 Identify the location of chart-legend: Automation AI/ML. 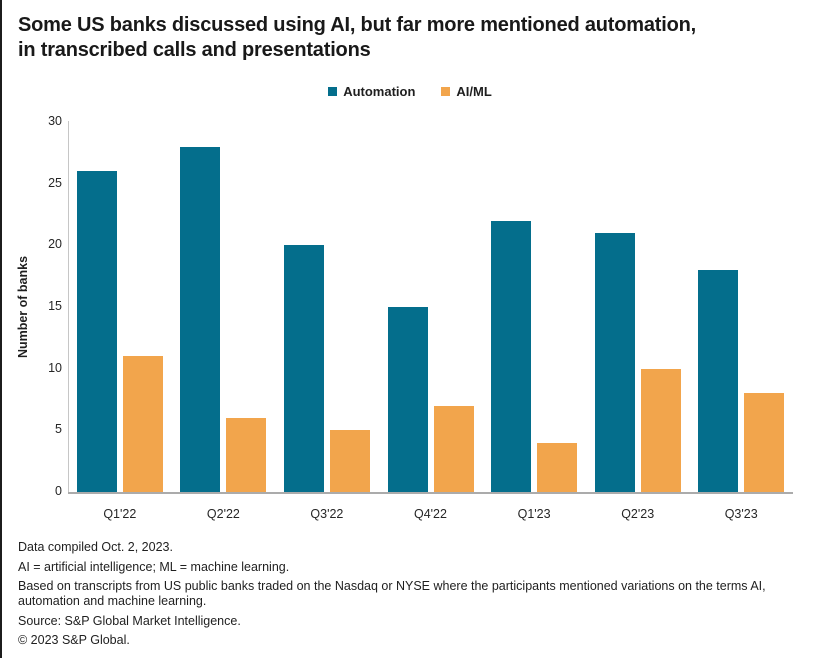
(410, 91).